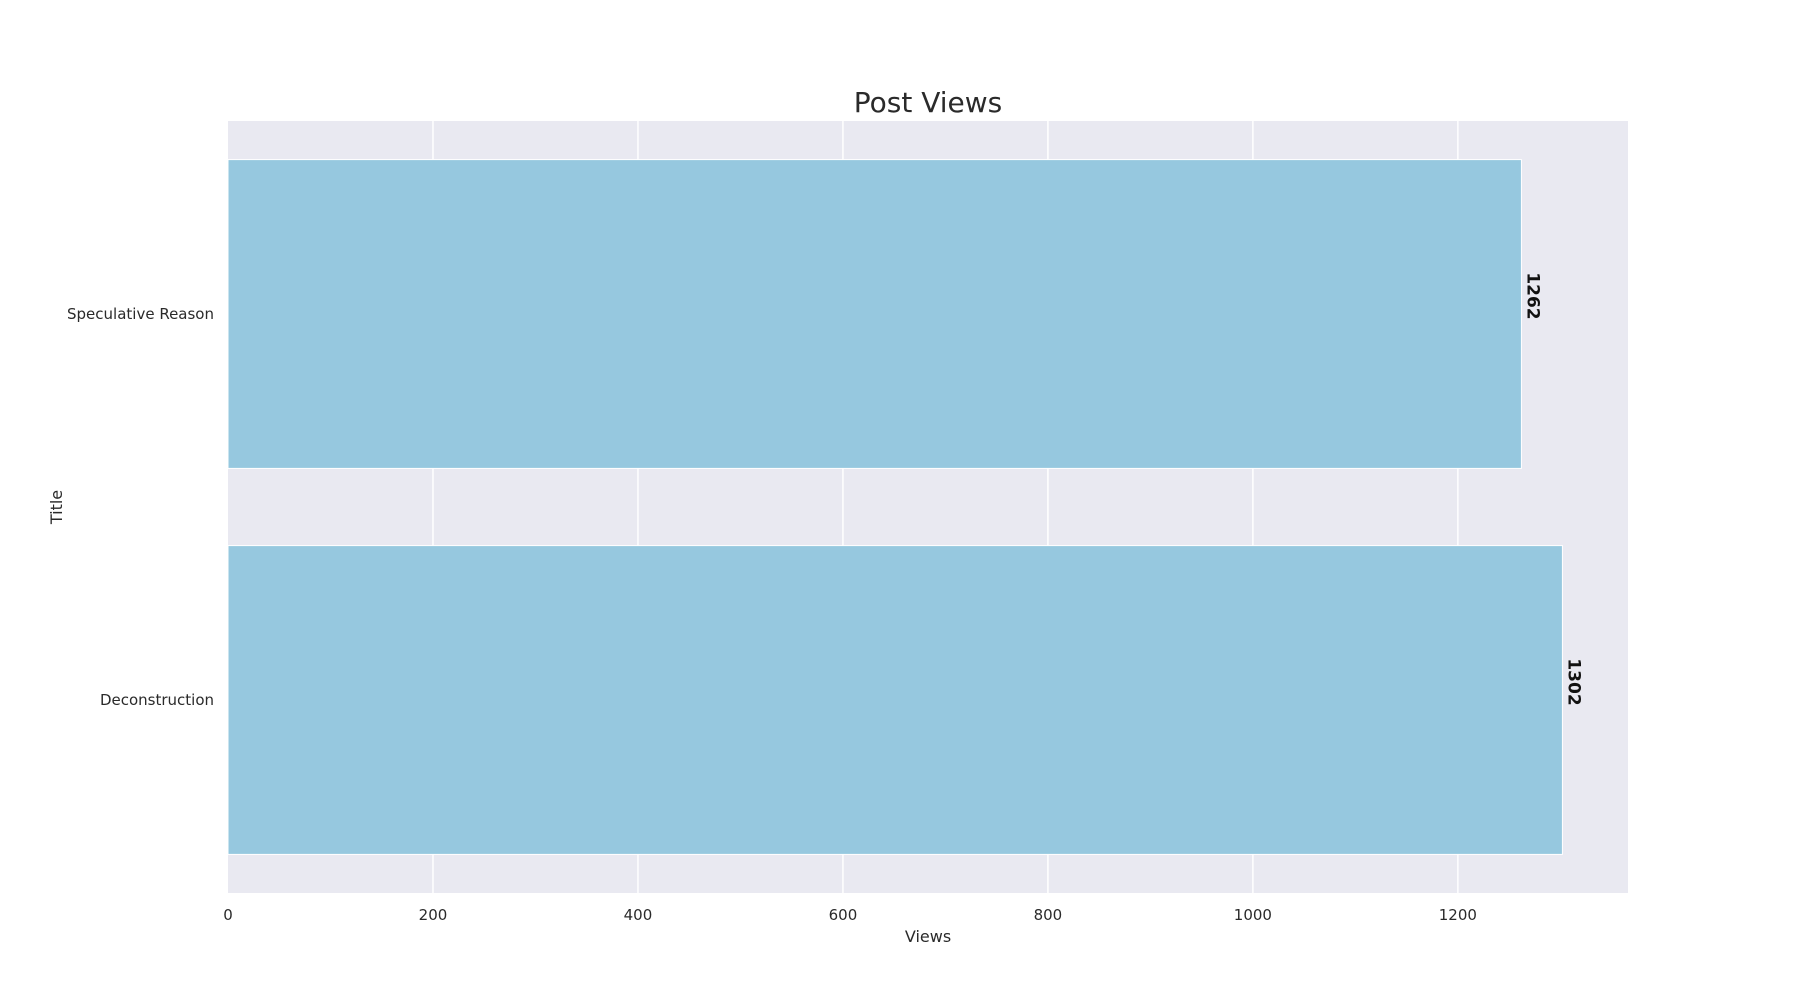 Image resolution: width=1800 pixels, height=1000 pixels. What do you see at coordinates (140, 314) in the screenshot?
I see `y-tick-label: Speculative Reason` at bounding box center [140, 314].